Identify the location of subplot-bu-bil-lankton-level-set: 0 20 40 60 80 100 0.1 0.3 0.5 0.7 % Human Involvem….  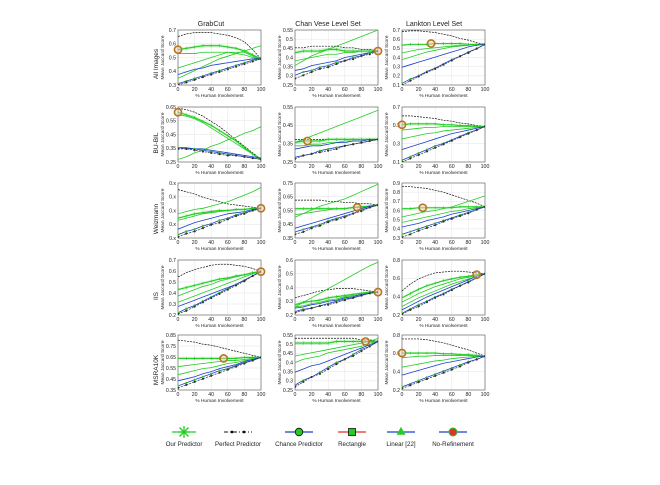
(436, 140).